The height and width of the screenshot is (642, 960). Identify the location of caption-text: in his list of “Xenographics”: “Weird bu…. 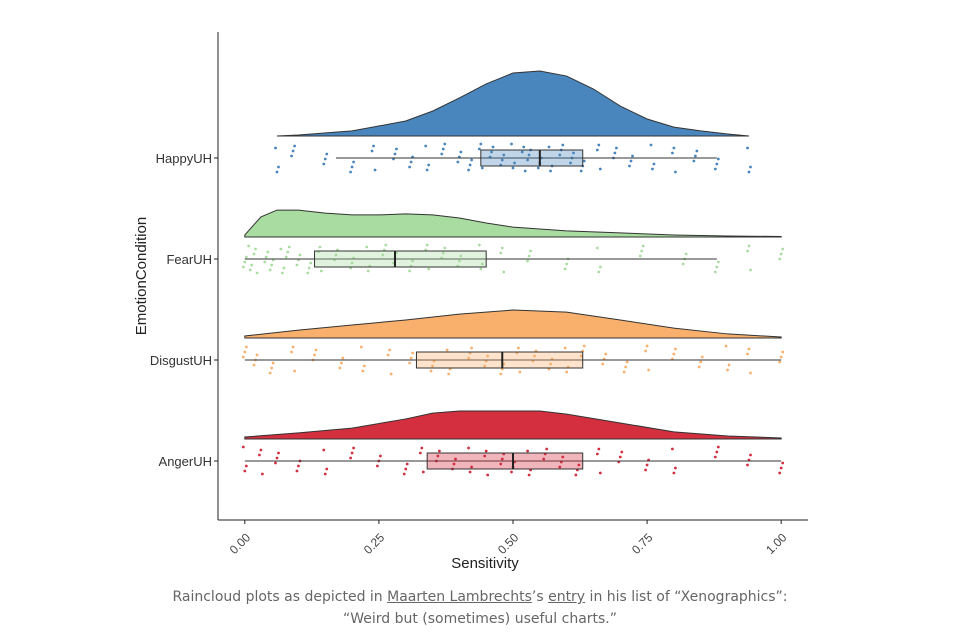
(565, 608).